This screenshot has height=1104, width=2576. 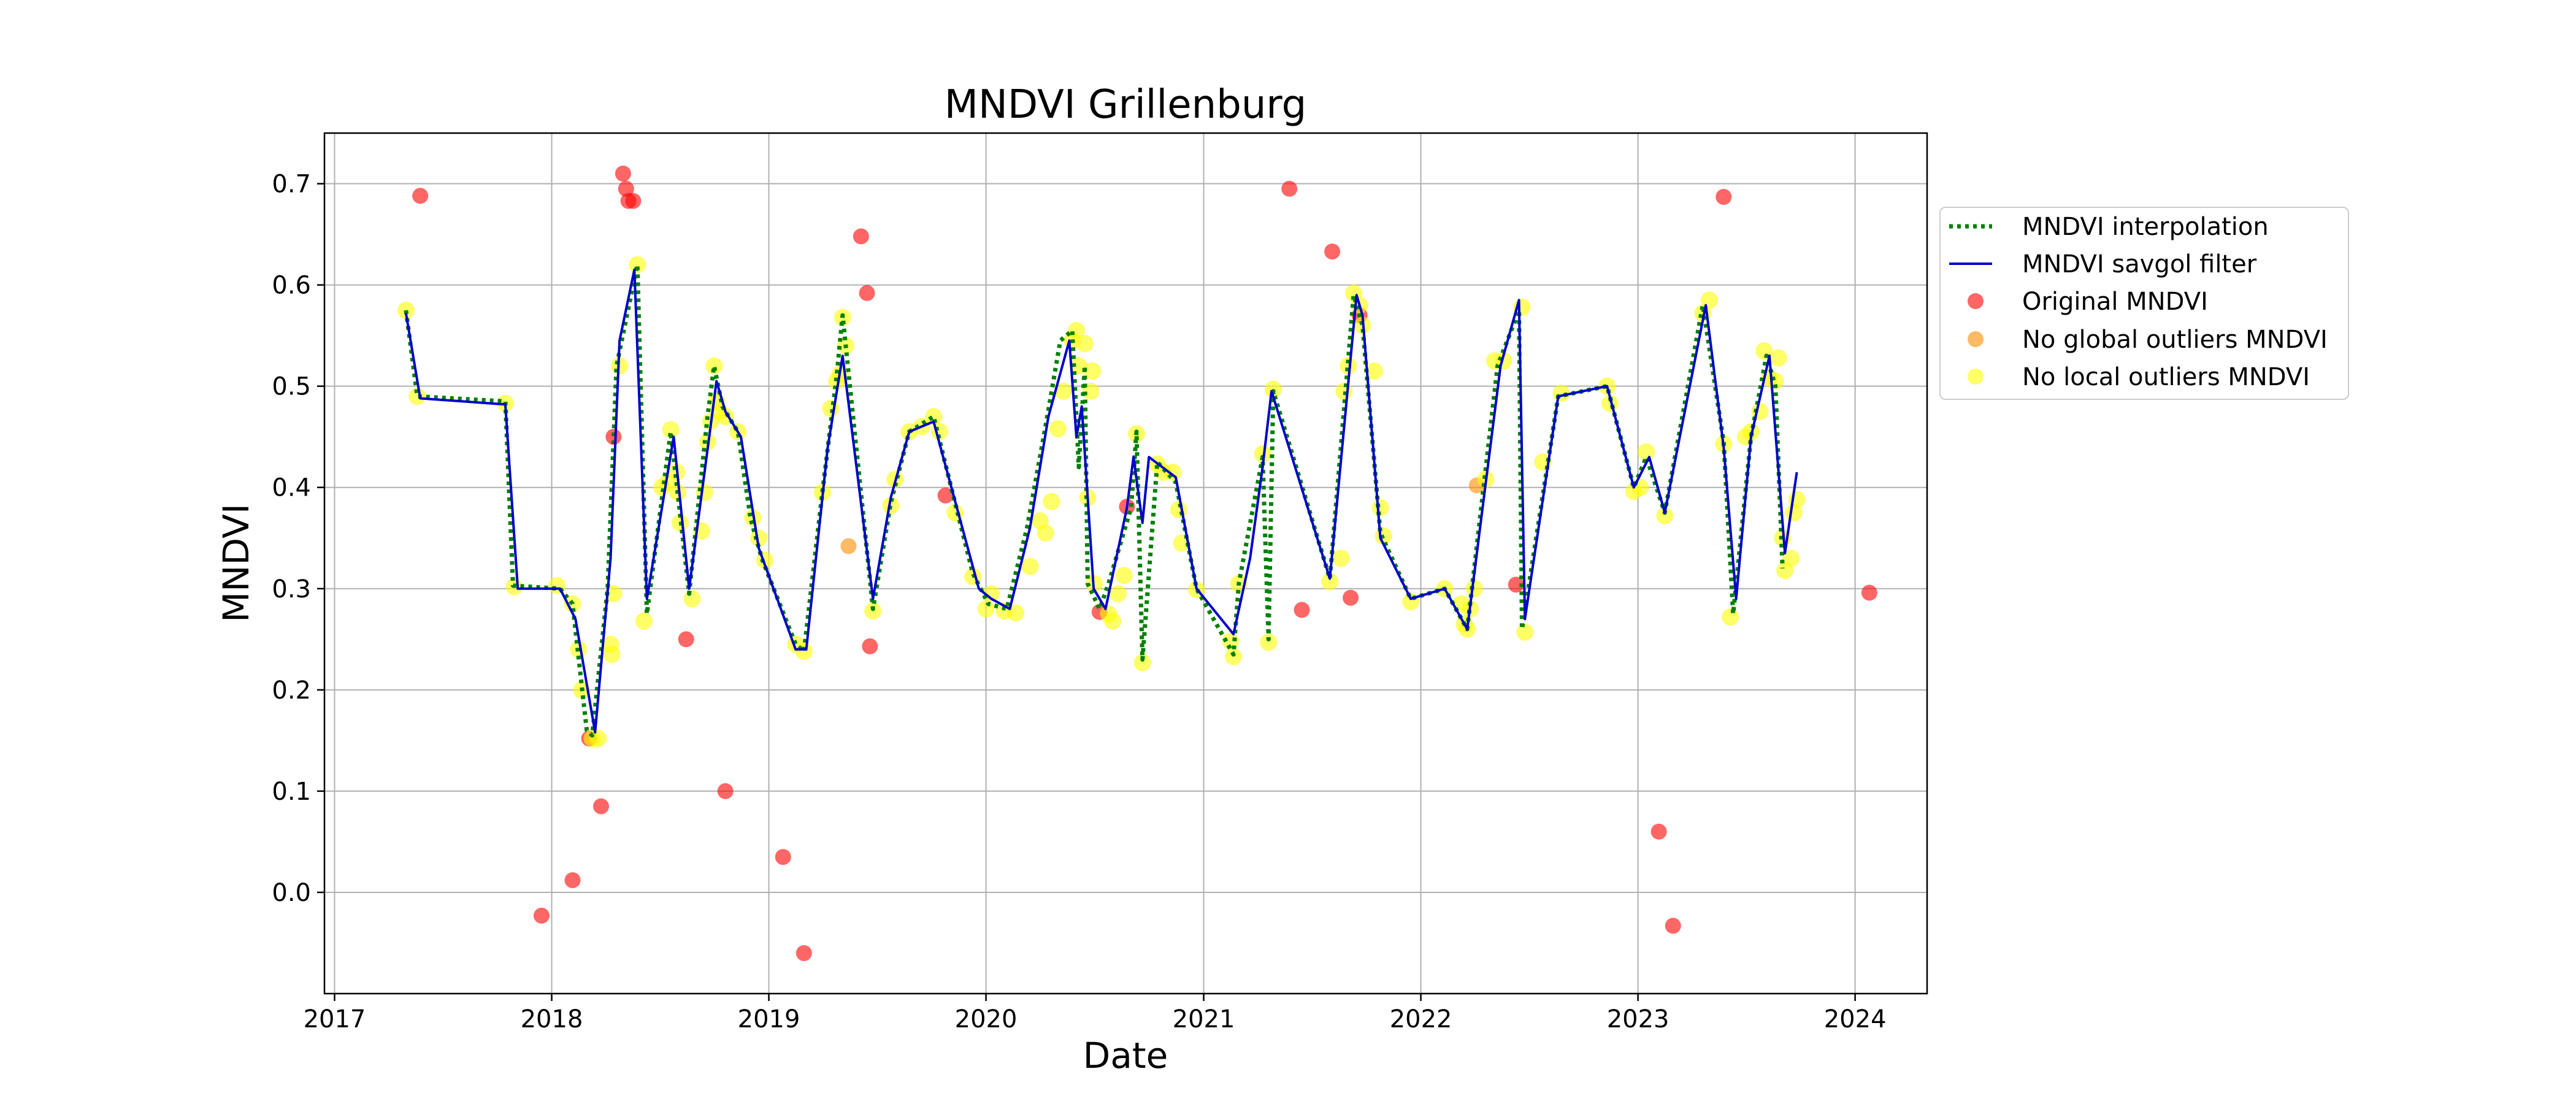 I want to click on x-axis-label: Date, so click(x=1125, y=1055).